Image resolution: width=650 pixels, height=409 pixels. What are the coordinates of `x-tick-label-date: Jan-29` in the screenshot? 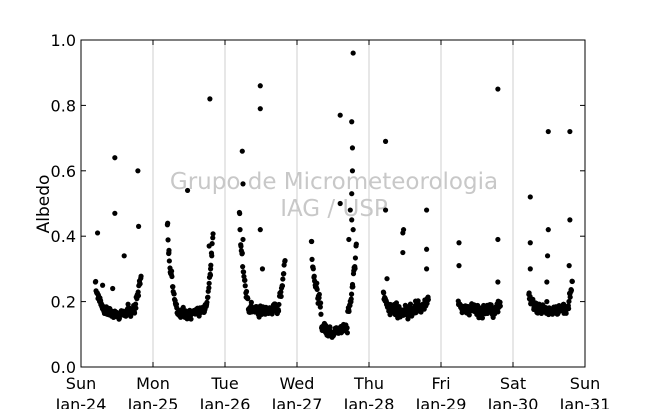 It's located at (441, 402).